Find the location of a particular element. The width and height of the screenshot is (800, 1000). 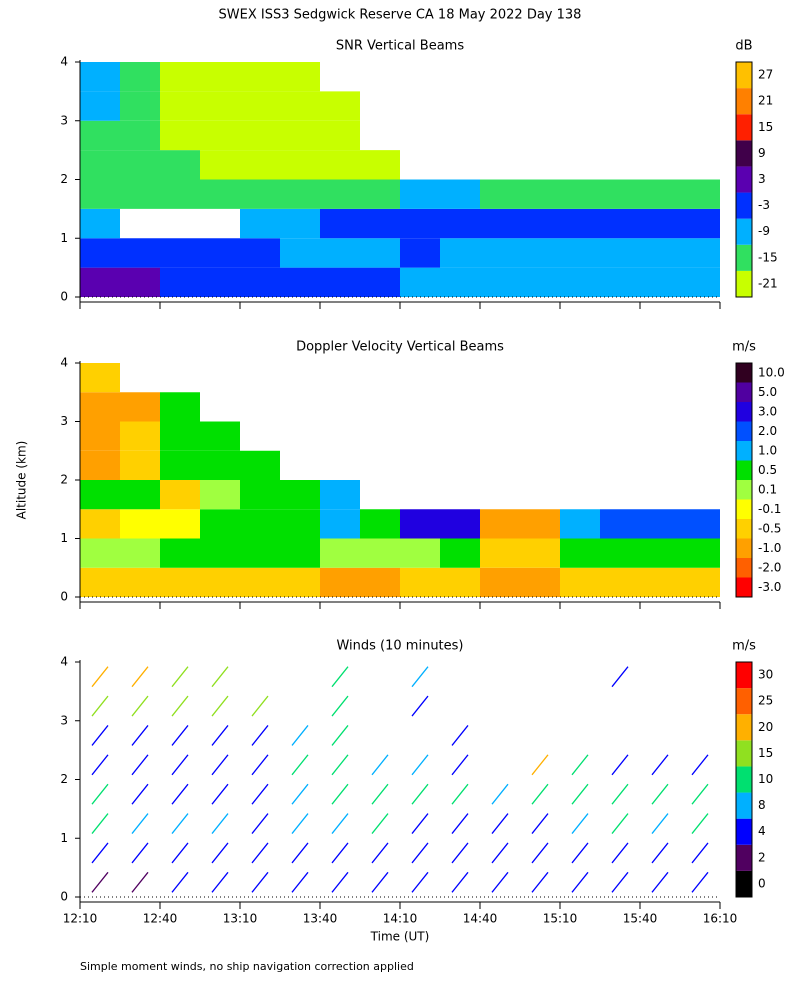

panel-title: SNR Vertical Beams is located at coordinates (400, 46).